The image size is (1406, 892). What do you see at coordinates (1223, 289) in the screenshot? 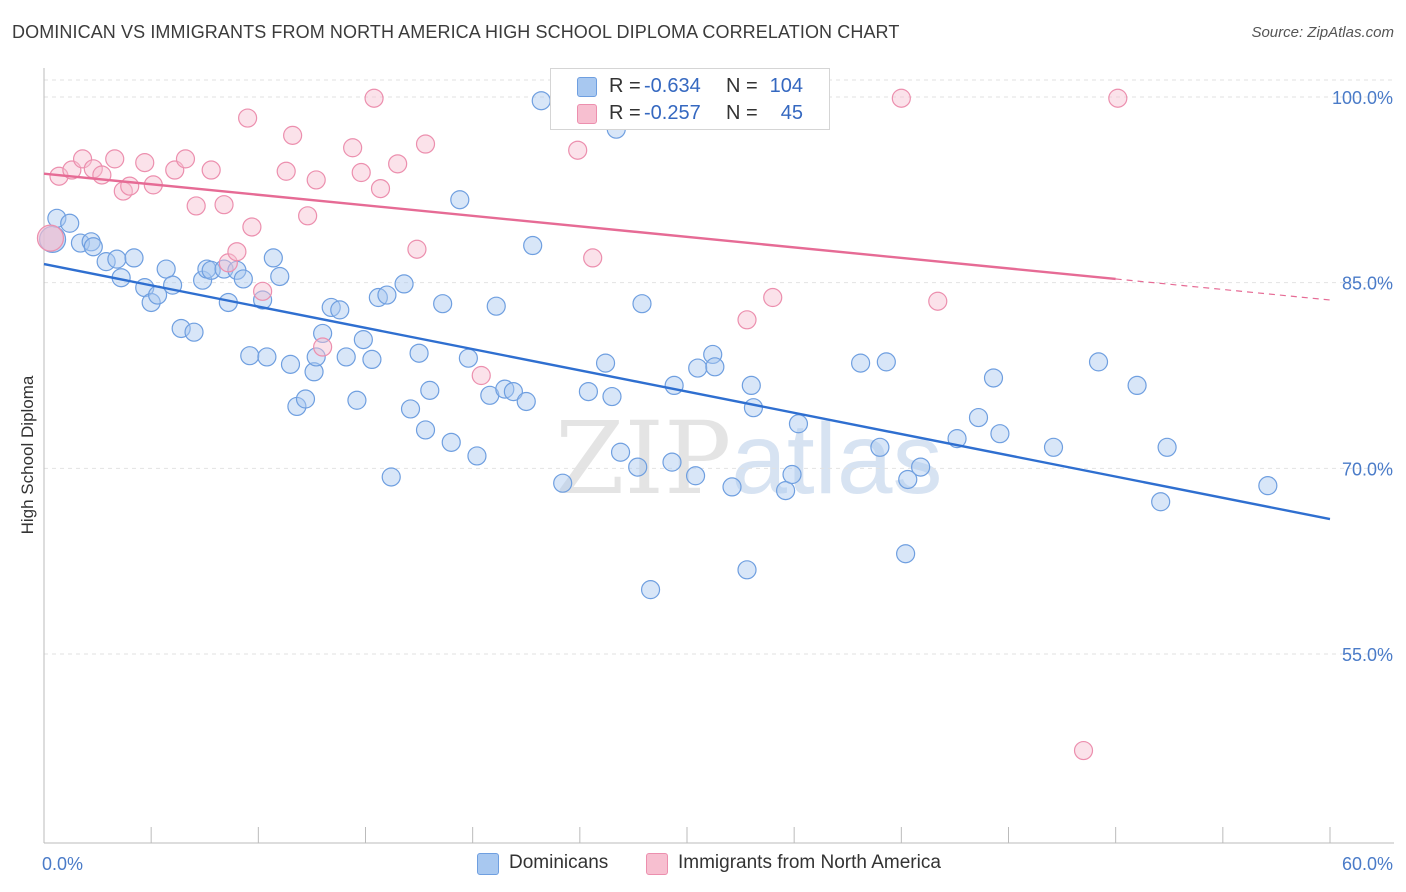
I see `trend-line-extension` at bounding box center [1223, 289].